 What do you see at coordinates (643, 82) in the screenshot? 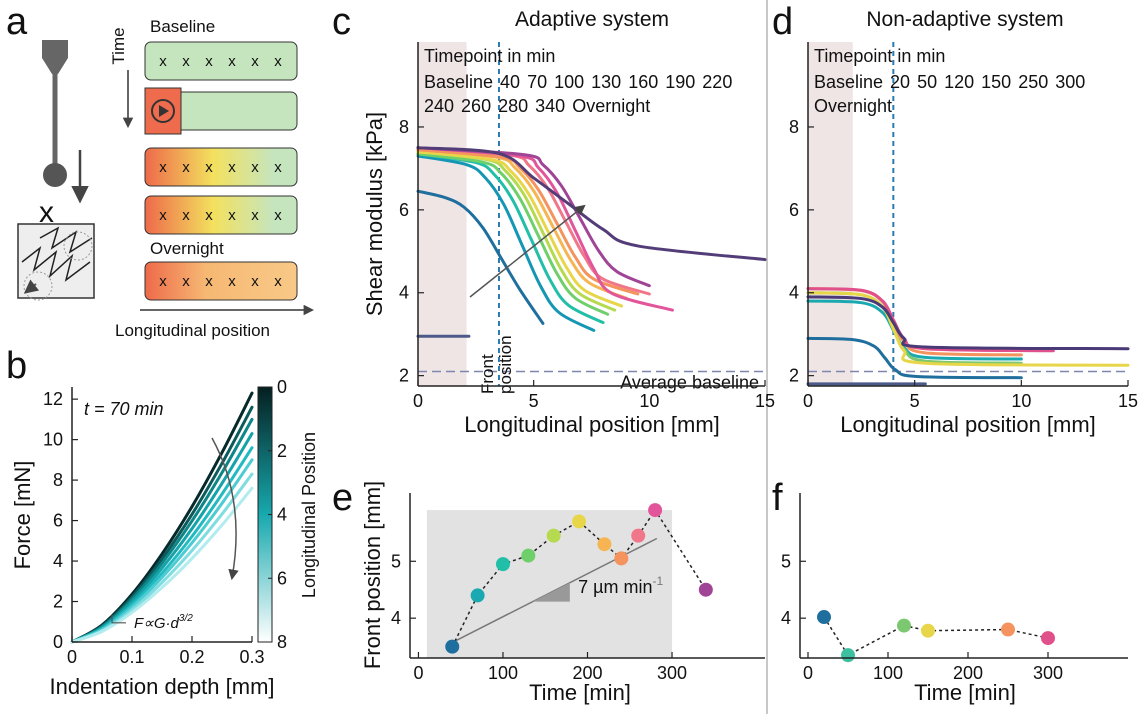
I see `legend-entry: 160` at bounding box center [643, 82].